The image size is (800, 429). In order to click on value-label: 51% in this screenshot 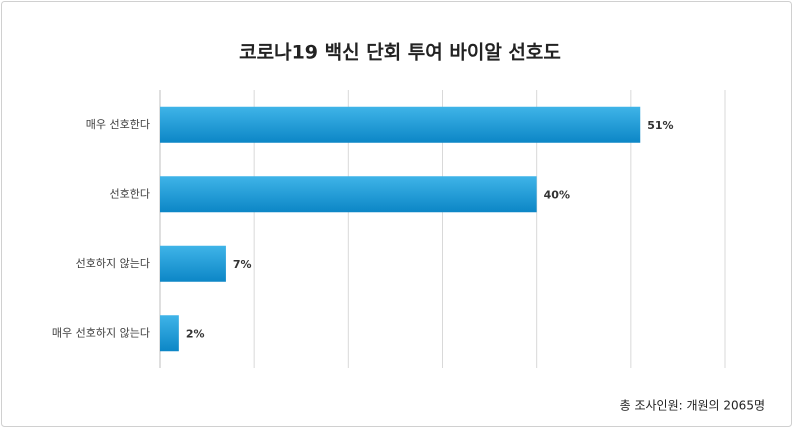, I will do `click(660, 125)`.